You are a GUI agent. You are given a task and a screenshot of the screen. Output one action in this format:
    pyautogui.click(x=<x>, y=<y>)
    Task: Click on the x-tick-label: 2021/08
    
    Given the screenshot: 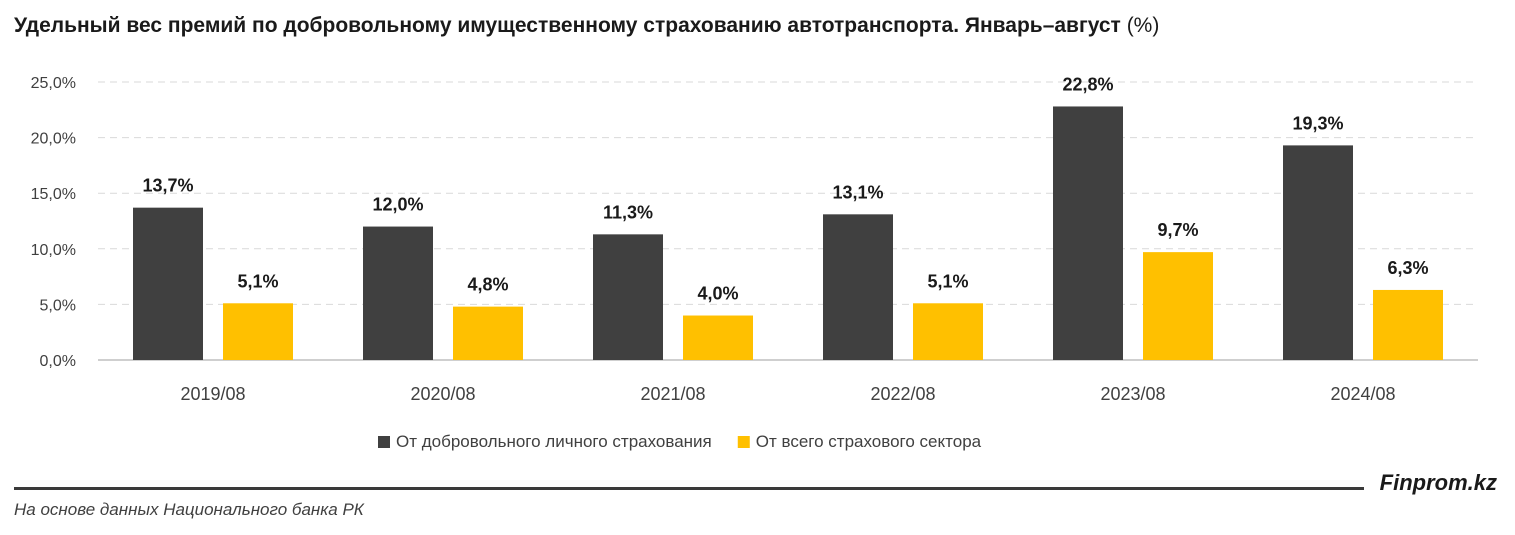 What is the action you would take?
    pyautogui.click(x=672, y=394)
    